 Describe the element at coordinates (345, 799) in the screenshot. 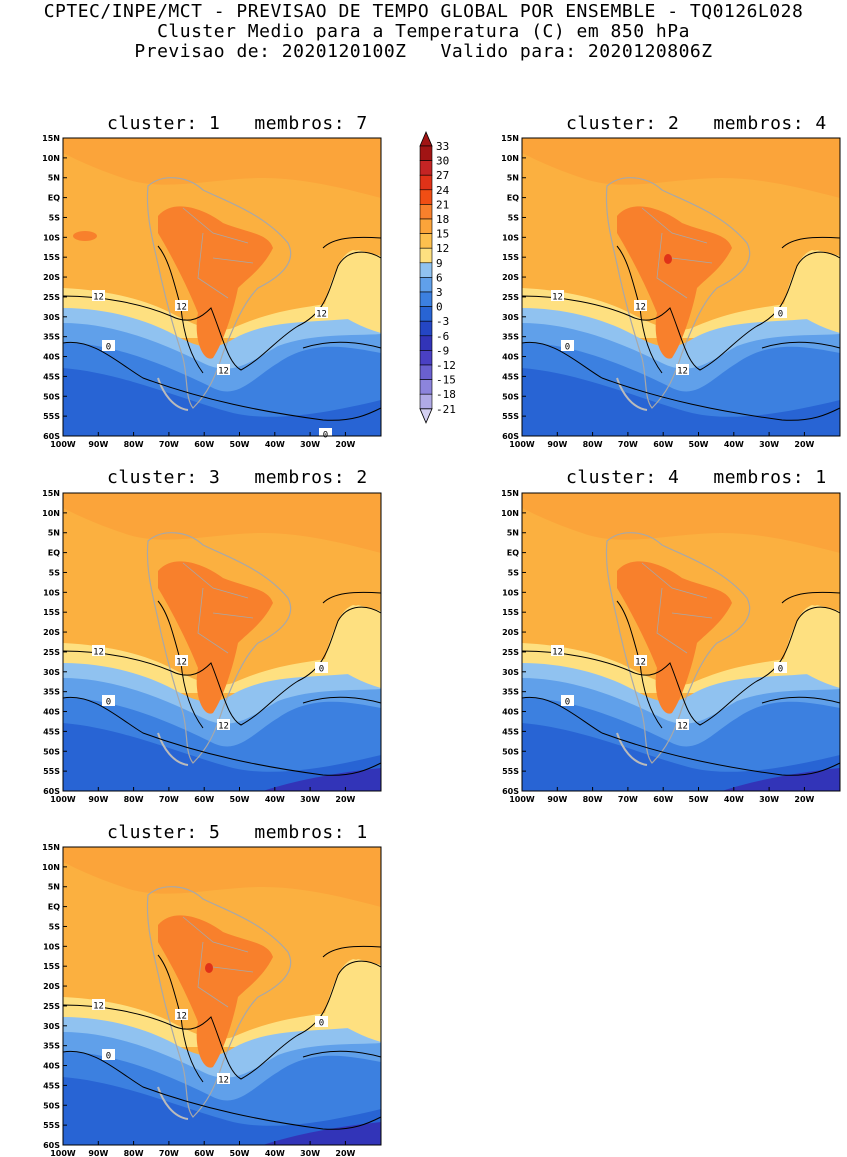

I see `lon-label: 20W` at that location.